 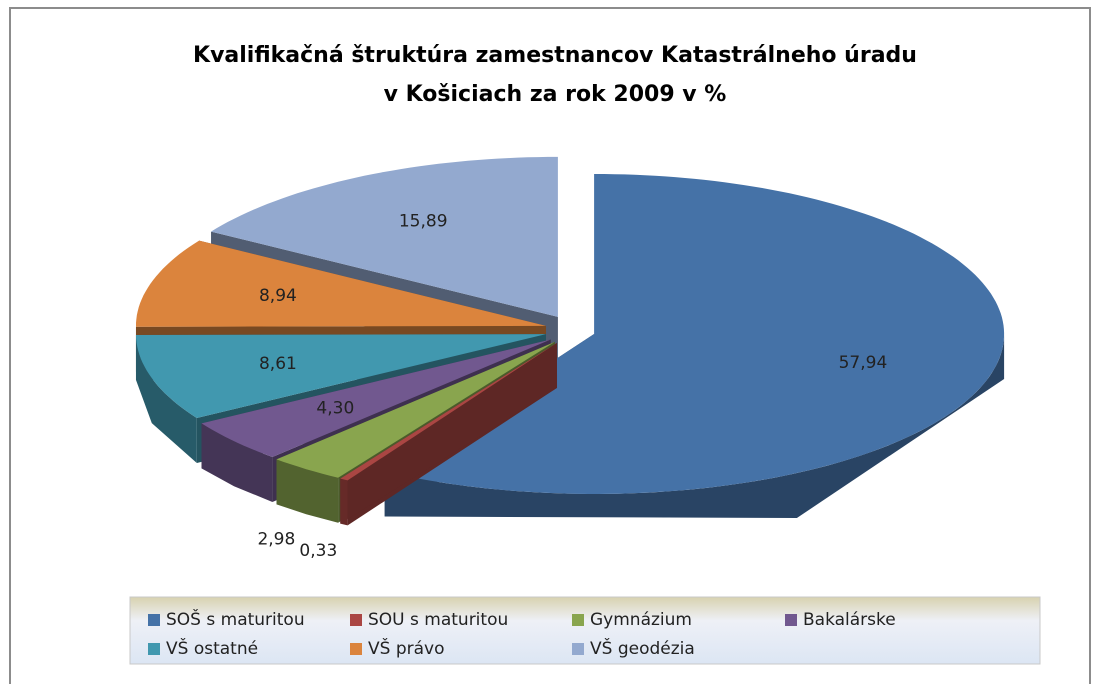 What do you see at coordinates (235, 619) in the screenshot?
I see `legend-label: SOŠ s maturitou` at bounding box center [235, 619].